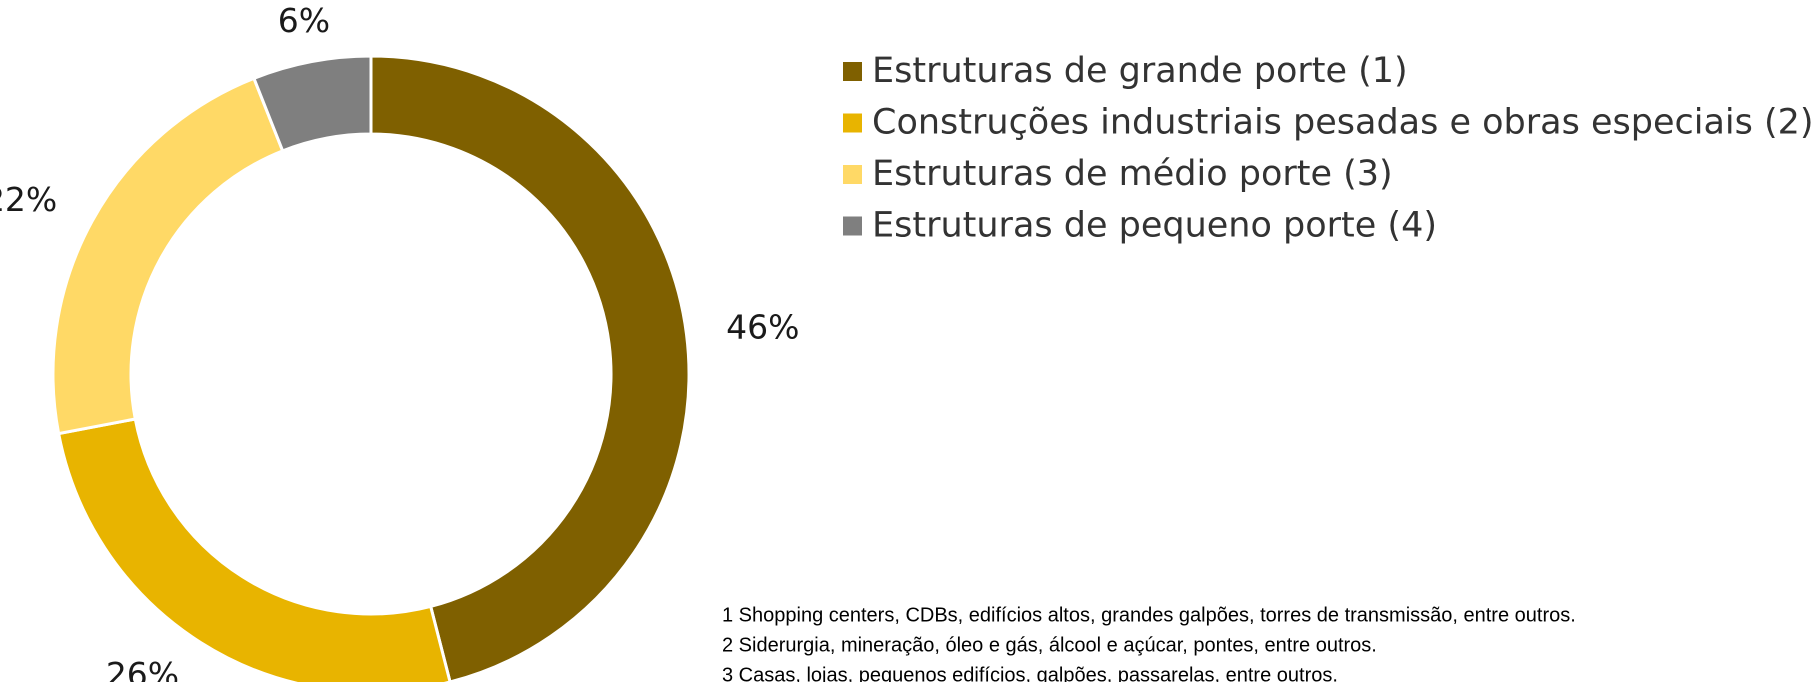  I want to click on data-label: 46%, so click(762, 327).